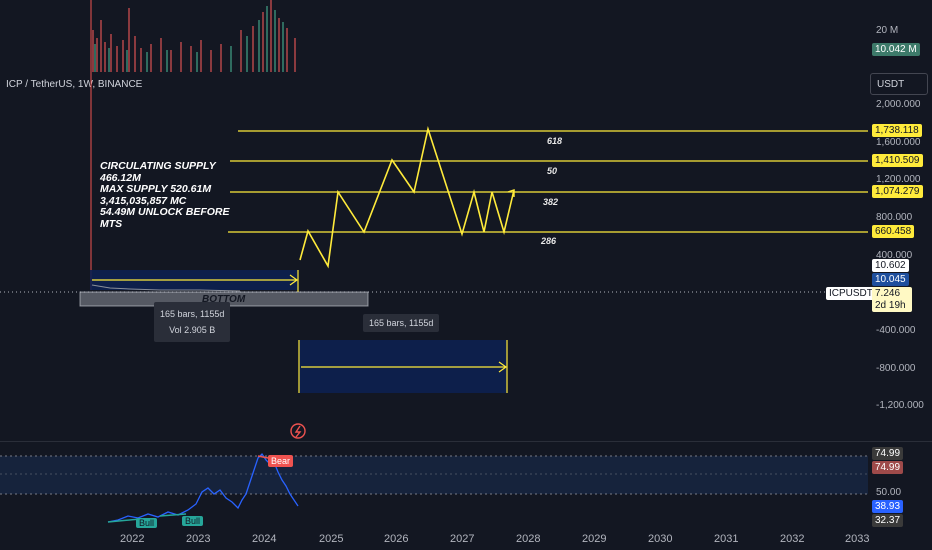  I want to click on year-2032: 2032, so click(792, 539).